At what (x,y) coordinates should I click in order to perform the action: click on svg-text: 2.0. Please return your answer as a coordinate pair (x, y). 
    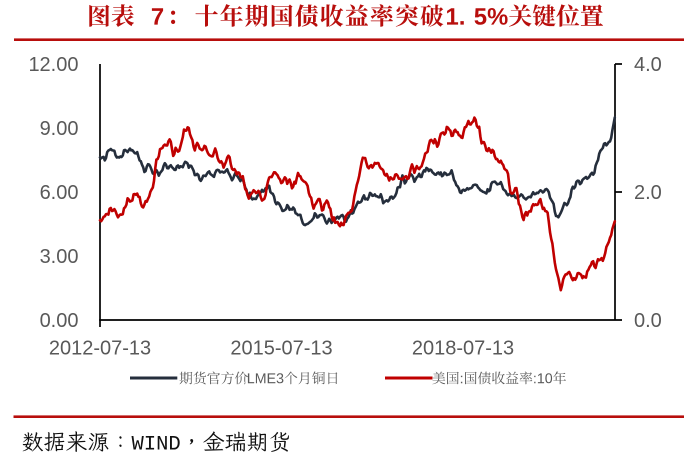
    Looking at the image, I should click on (648, 193).